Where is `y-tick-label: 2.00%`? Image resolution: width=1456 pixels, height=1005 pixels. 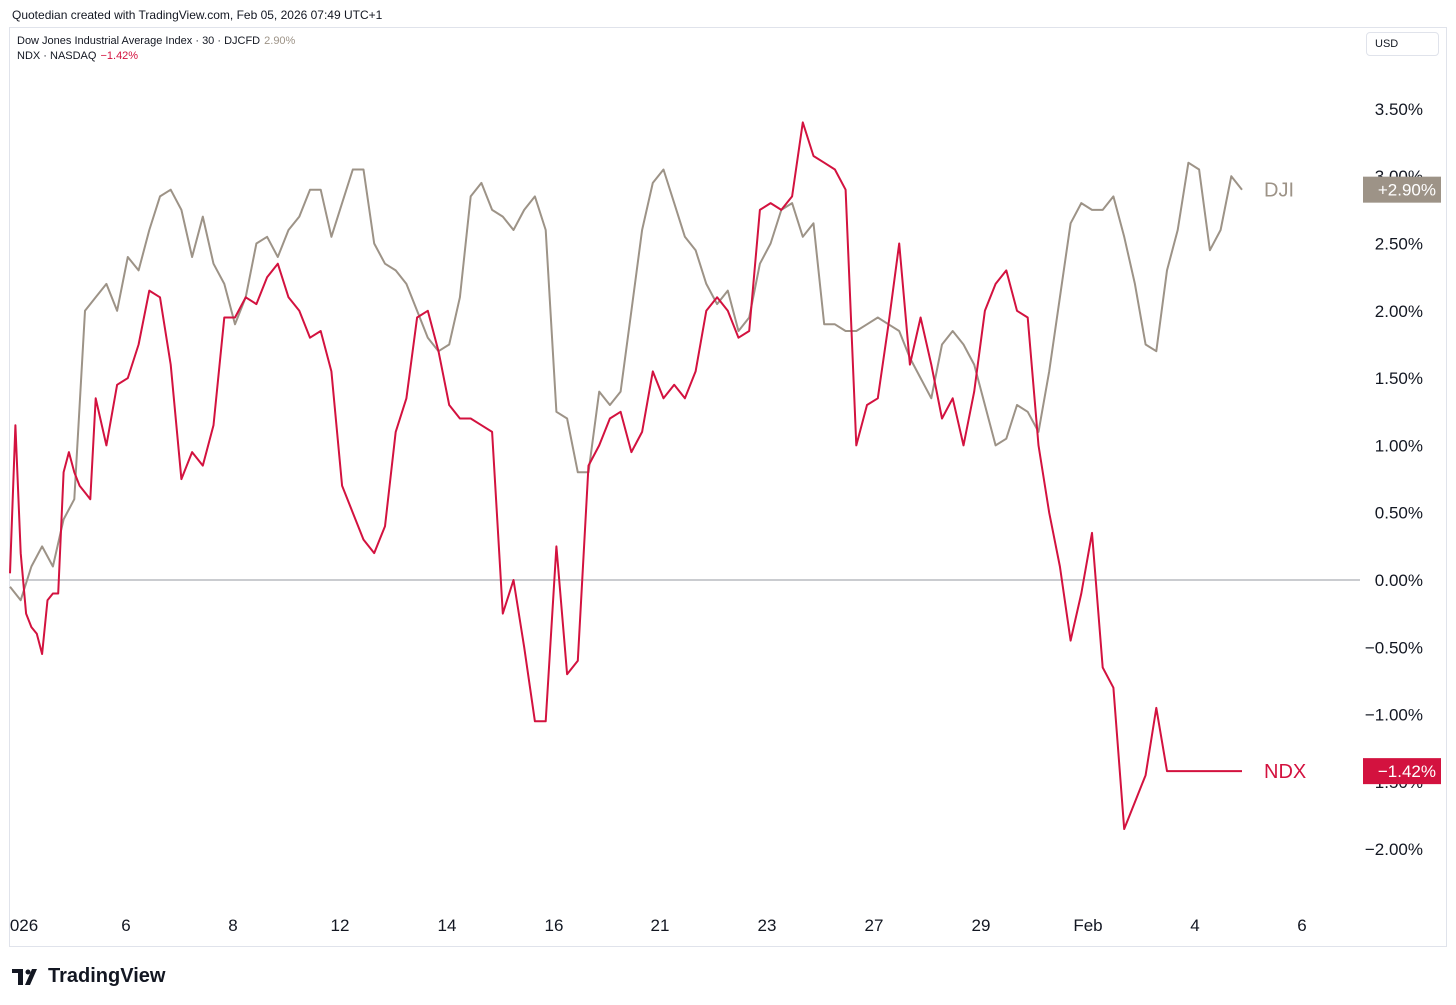
y-tick-label: 2.00% is located at coordinates (1399, 311).